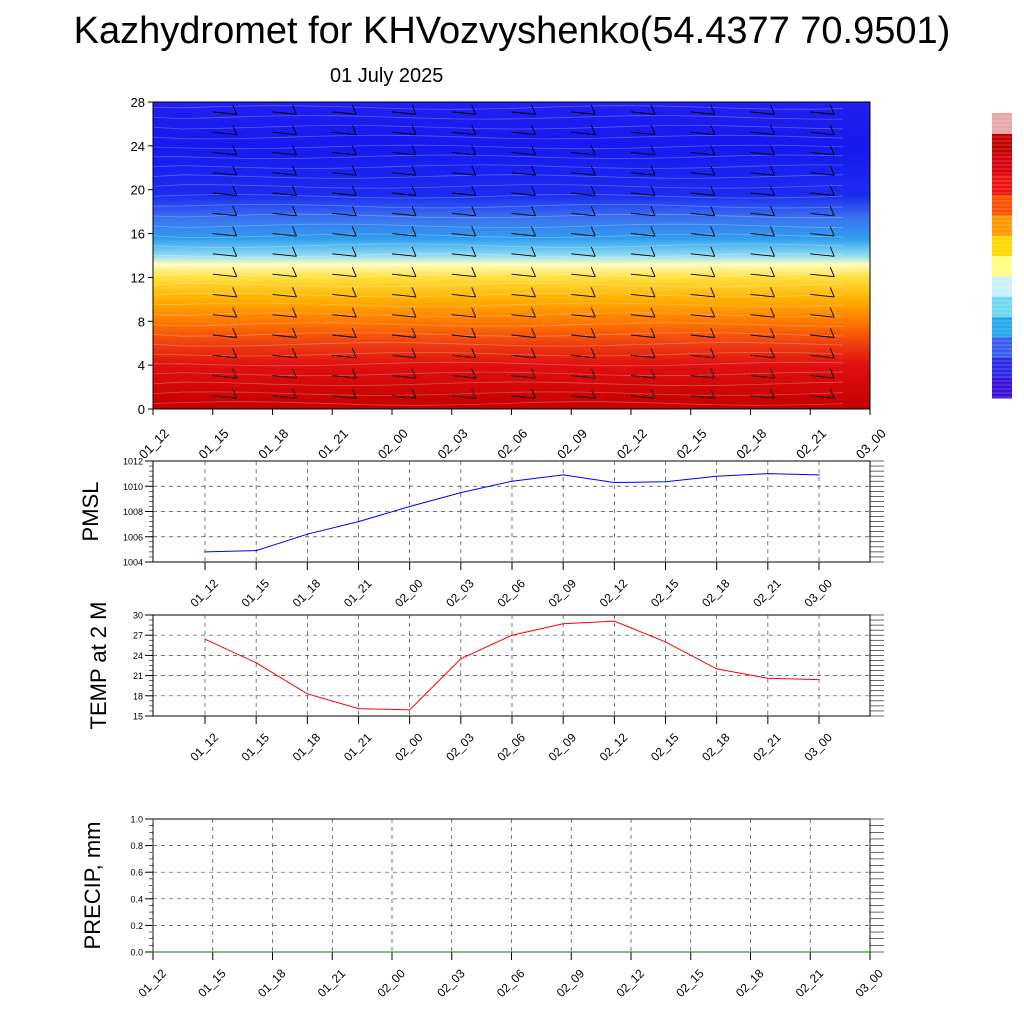  What do you see at coordinates (213, 444) in the screenshot?
I see `x-tick-label: 01_15` at bounding box center [213, 444].